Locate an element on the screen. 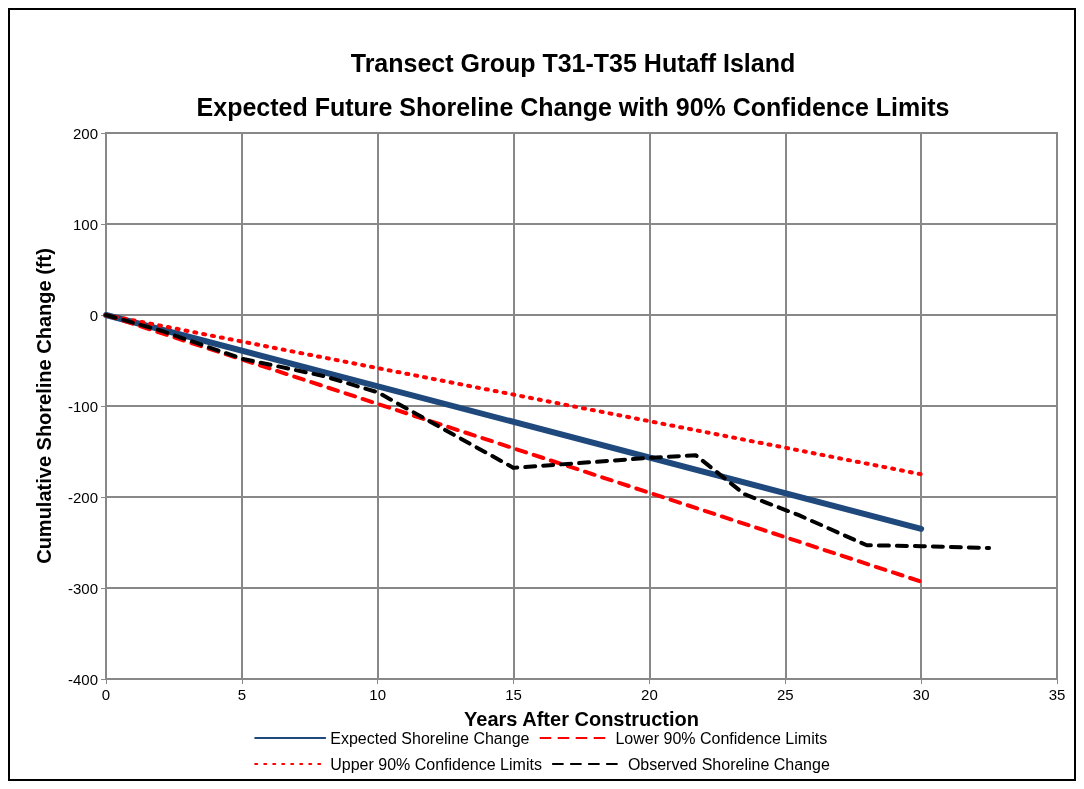  legend-label: Expected Shoreline Change is located at coordinates (430, 738).